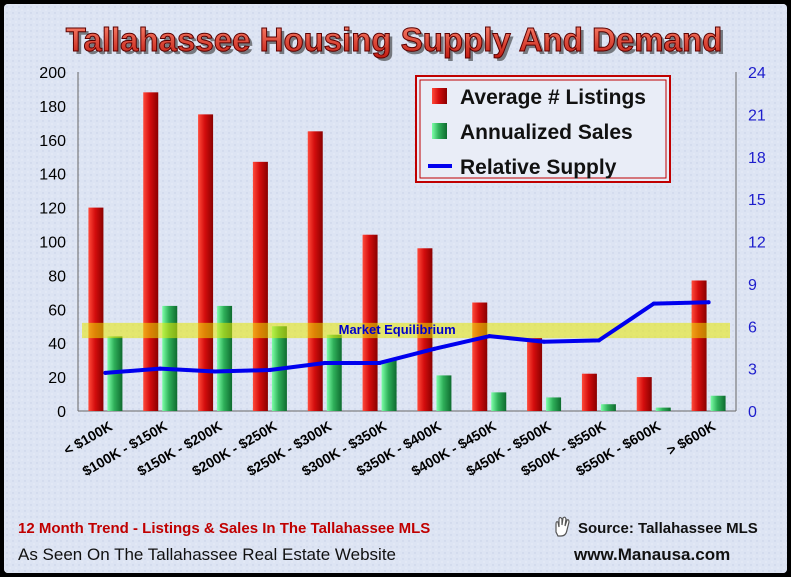  What do you see at coordinates (57, 344) in the screenshot?
I see `y-left-tick-label: 40` at bounding box center [57, 344].